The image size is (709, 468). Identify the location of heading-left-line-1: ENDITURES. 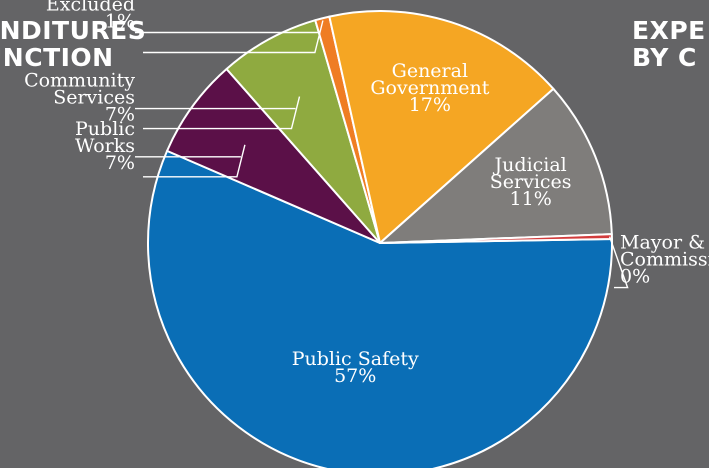
(73, 30).